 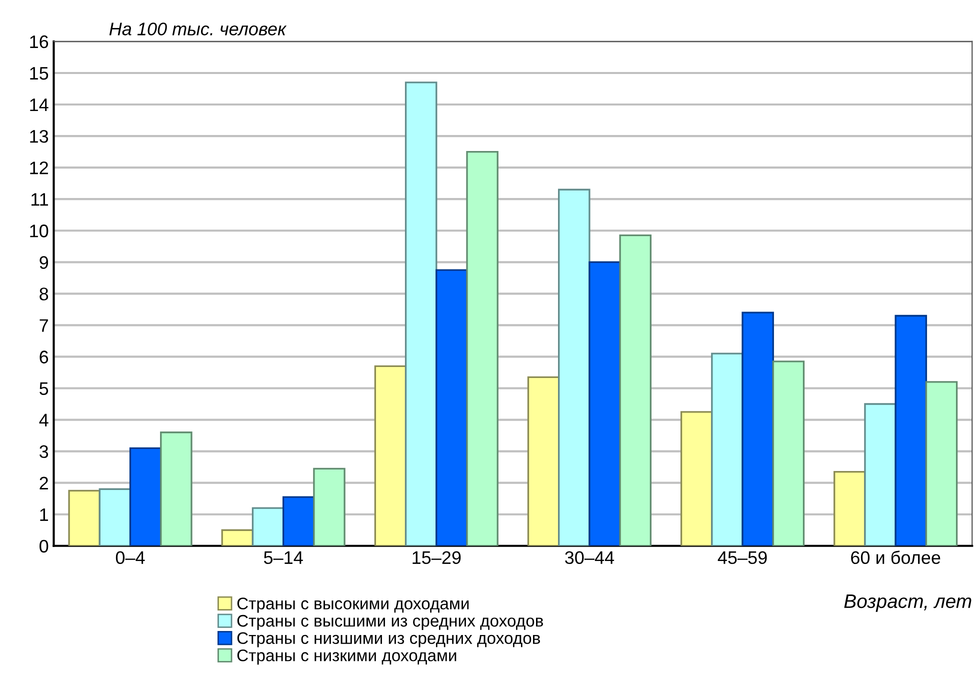 What do you see at coordinates (39, 231) in the screenshot?
I see `y-tick-label: 10` at bounding box center [39, 231].